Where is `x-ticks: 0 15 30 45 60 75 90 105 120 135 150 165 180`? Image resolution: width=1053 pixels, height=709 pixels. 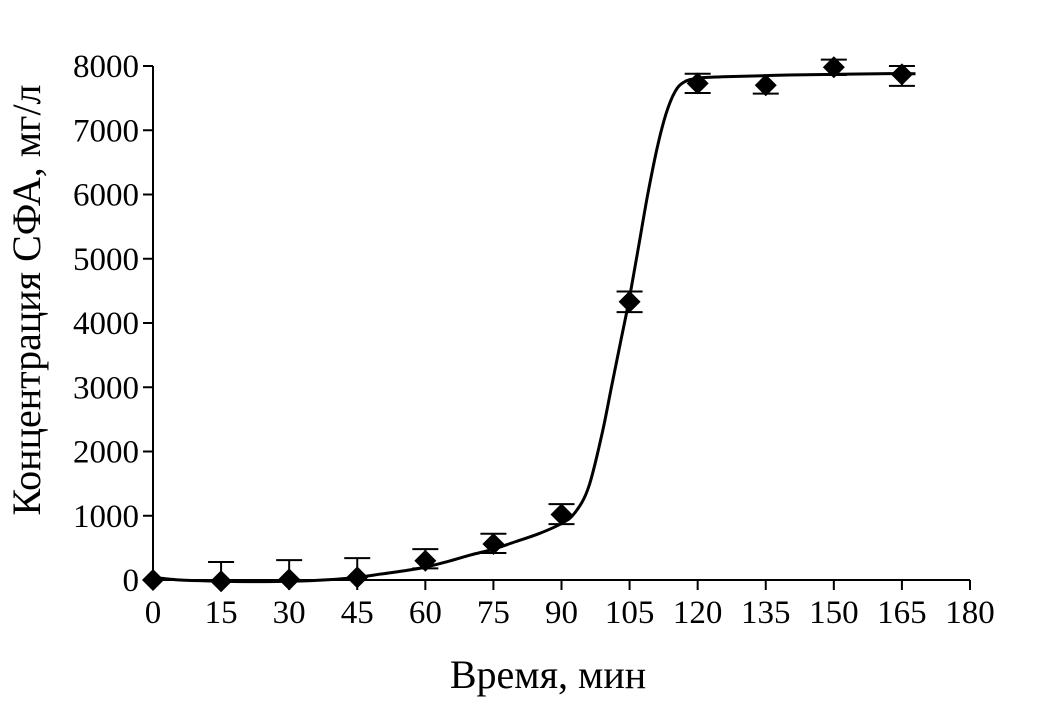 x-ticks: 0 15 30 45 60 75 90 105 120 135 150 165 180 is located at coordinates (570, 605).